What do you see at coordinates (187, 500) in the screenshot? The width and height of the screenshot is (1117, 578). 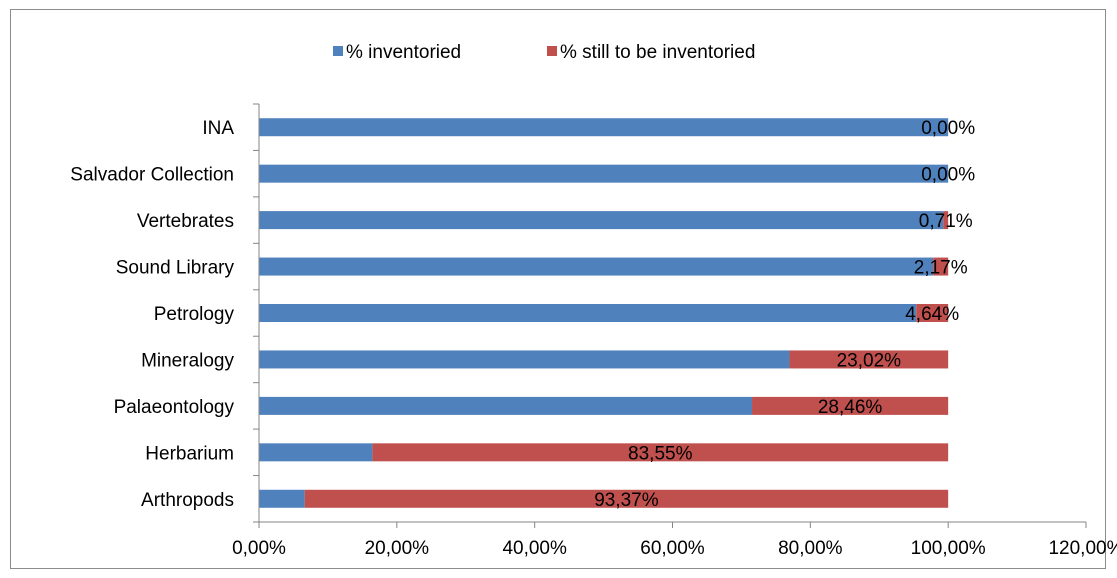 I see `category-label: Arthropods` at bounding box center [187, 500].